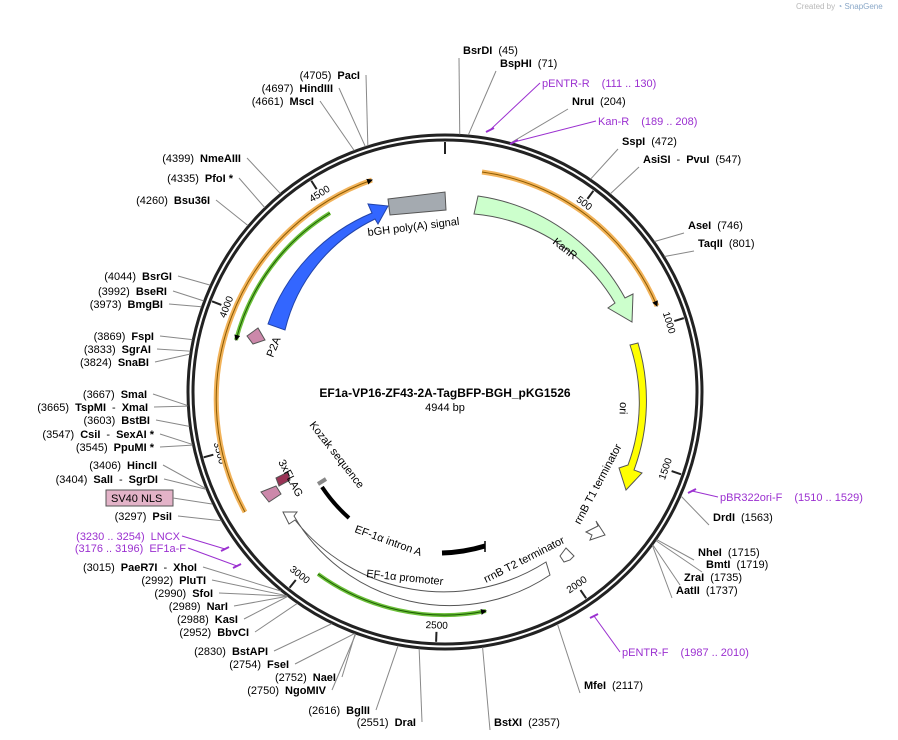  Describe the element at coordinates (157, 581) in the screenshot. I see `site-position: (2992)` at that location.